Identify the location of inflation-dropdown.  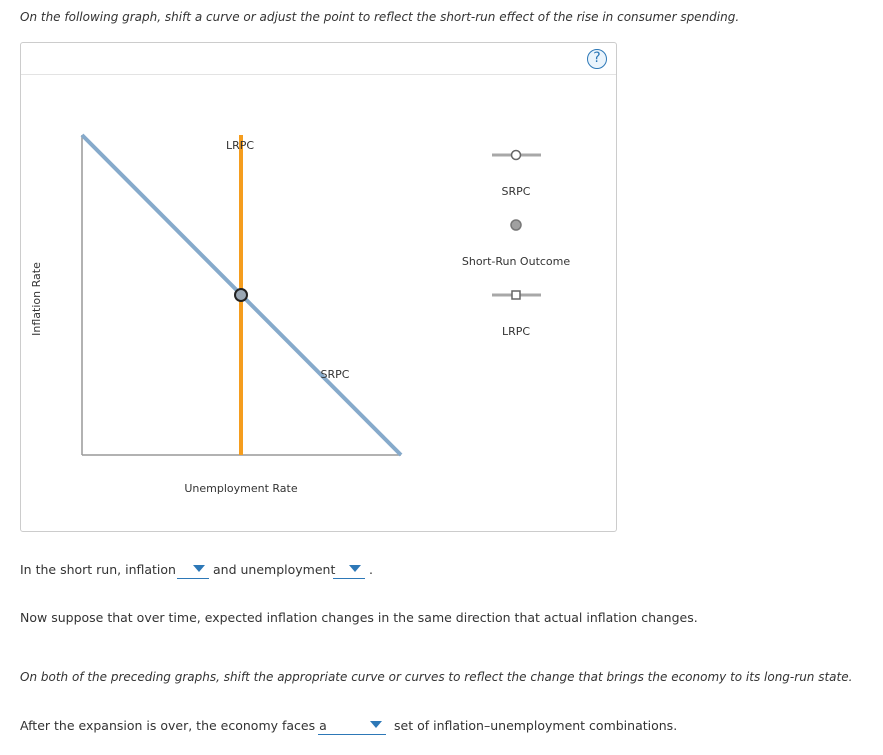
(193, 570).